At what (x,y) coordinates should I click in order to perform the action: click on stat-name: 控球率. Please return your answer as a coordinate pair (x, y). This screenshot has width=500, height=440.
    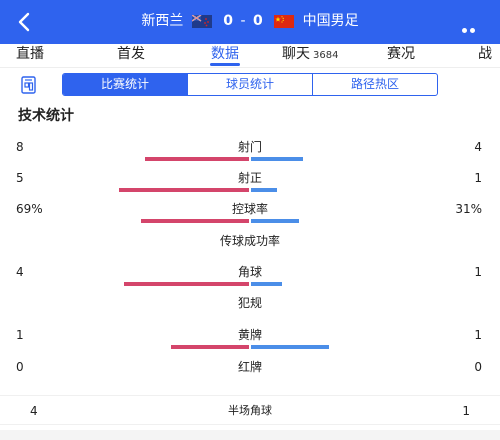
    Looking at the image, I should click on (249, 209).